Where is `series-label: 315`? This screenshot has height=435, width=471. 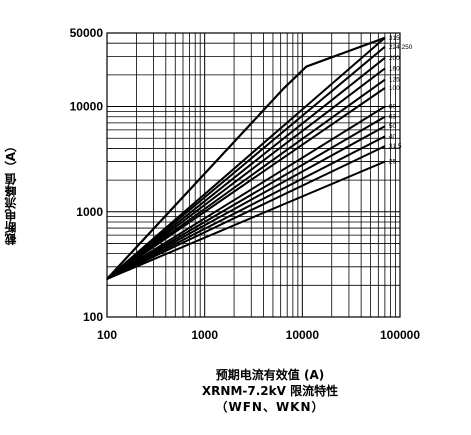
series-label: 315 is located at coordinates (394, 38).